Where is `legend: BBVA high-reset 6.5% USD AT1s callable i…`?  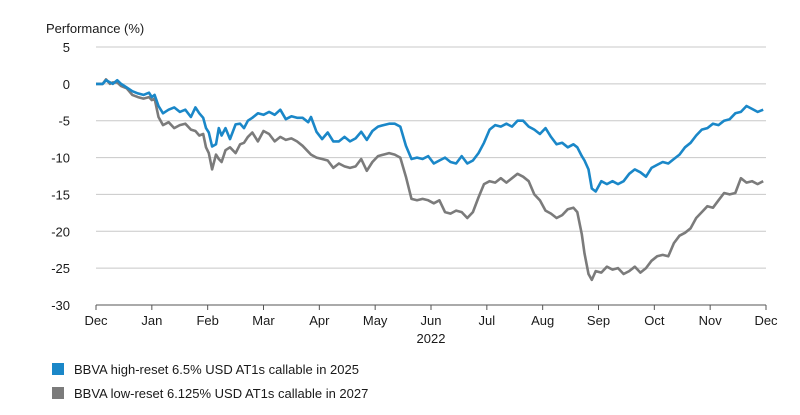 legend: BBVA high-reset 6.5% USD AT1s callable i… is located at coordinates (210, 382).